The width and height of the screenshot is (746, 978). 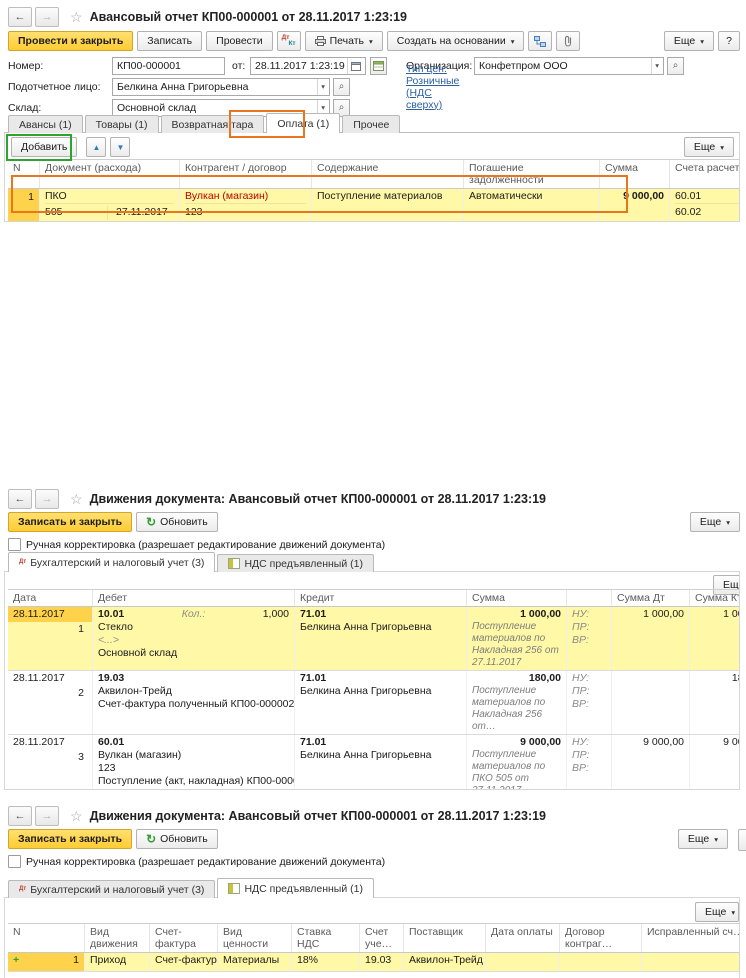 I want to click on document-structure-button, so click(x=540, y=41).